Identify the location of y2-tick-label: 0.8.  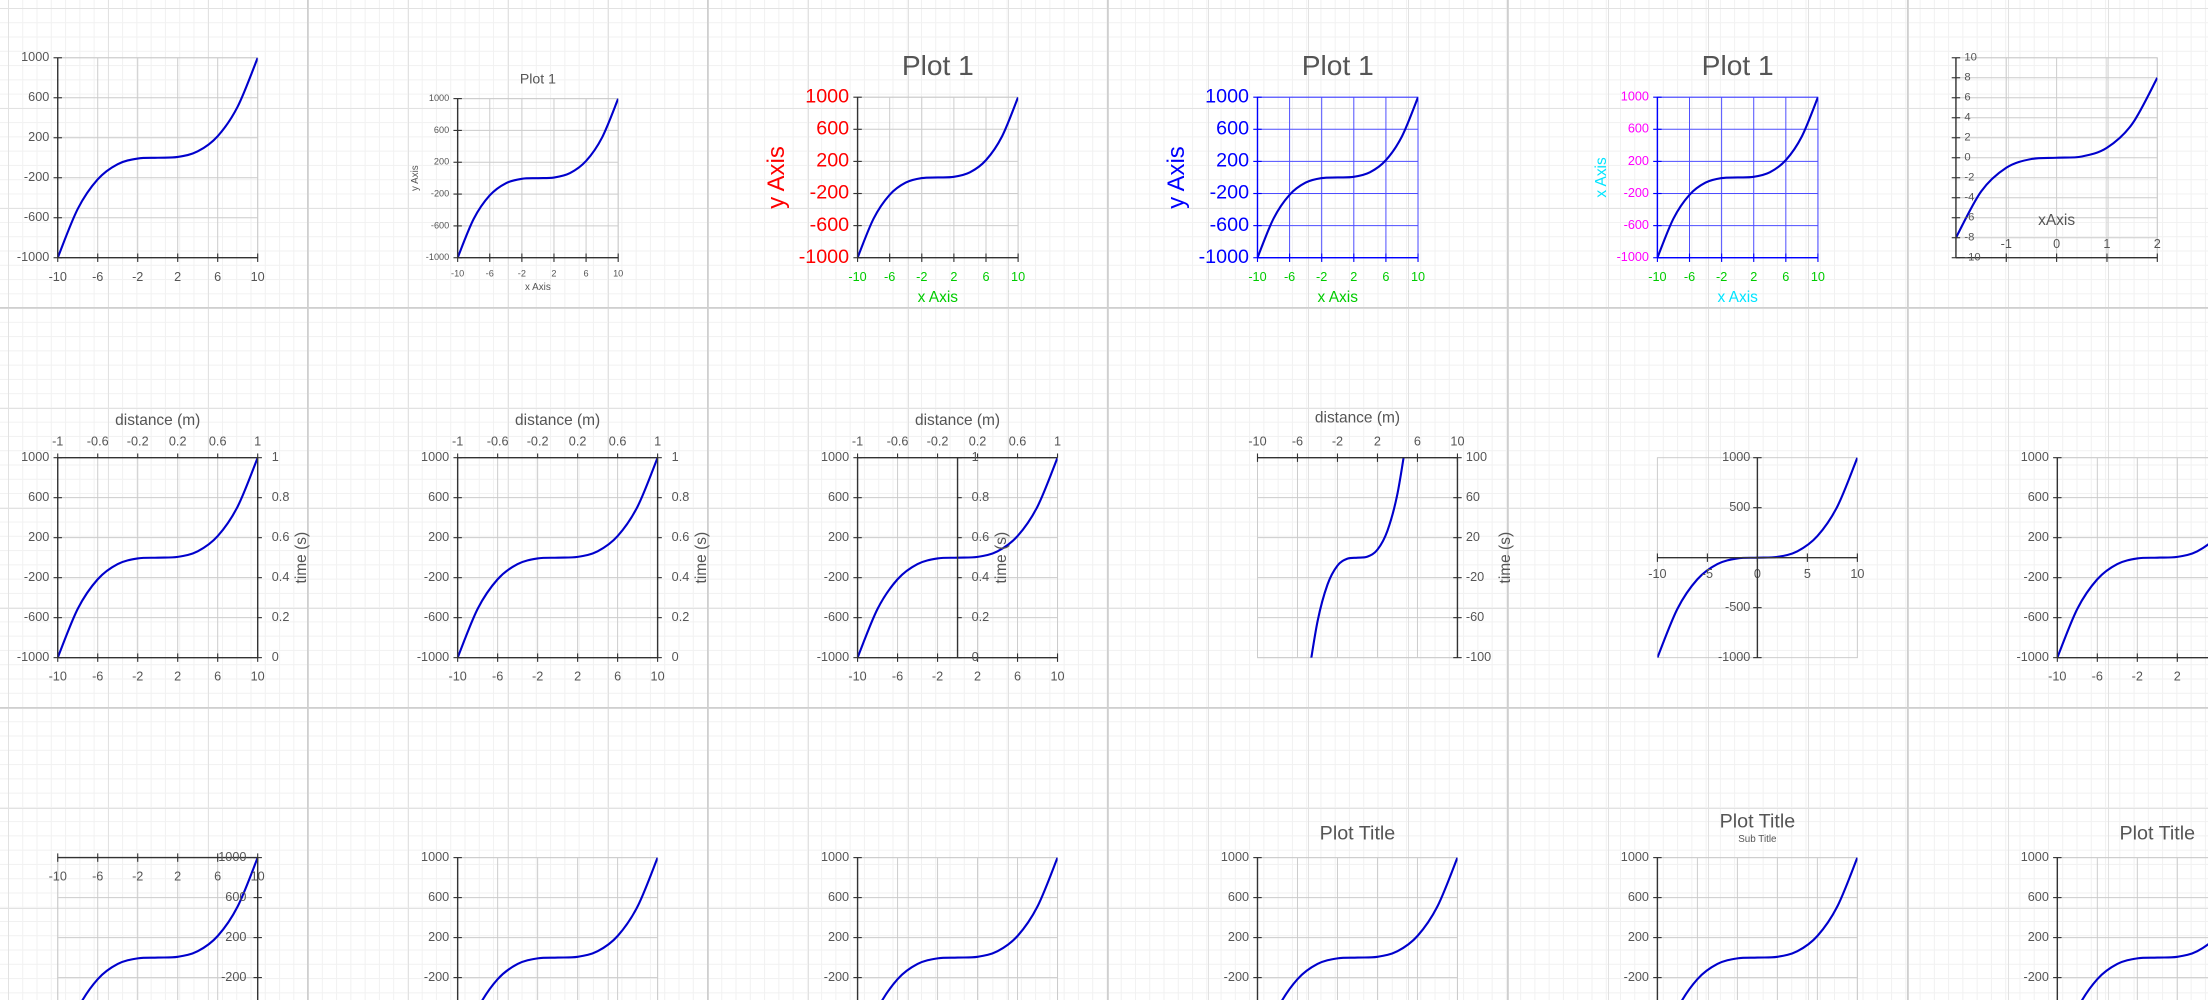
(281, 497).